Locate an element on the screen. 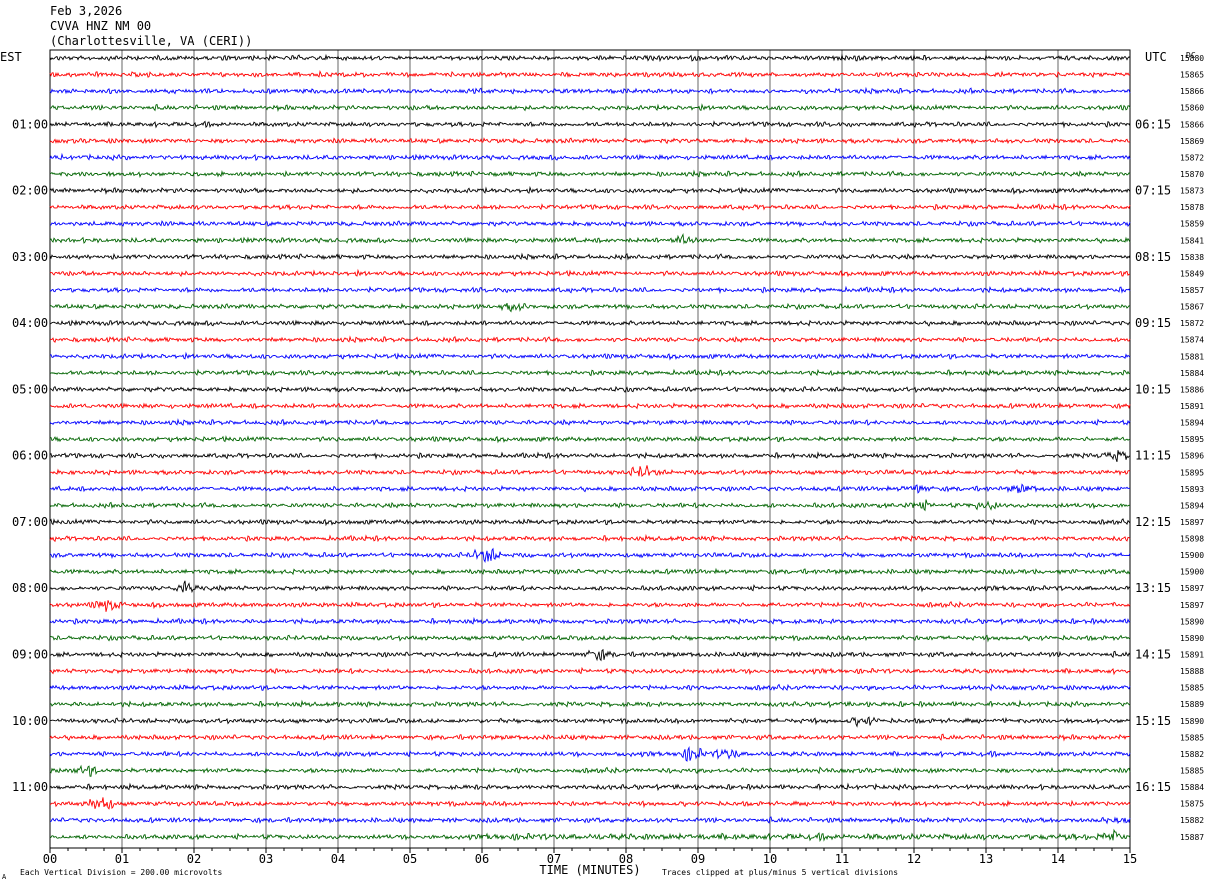 The height and width of the screenshot is (886, 1210). utc-hour-label: 07:15 is located at coordinates (1153, 191).